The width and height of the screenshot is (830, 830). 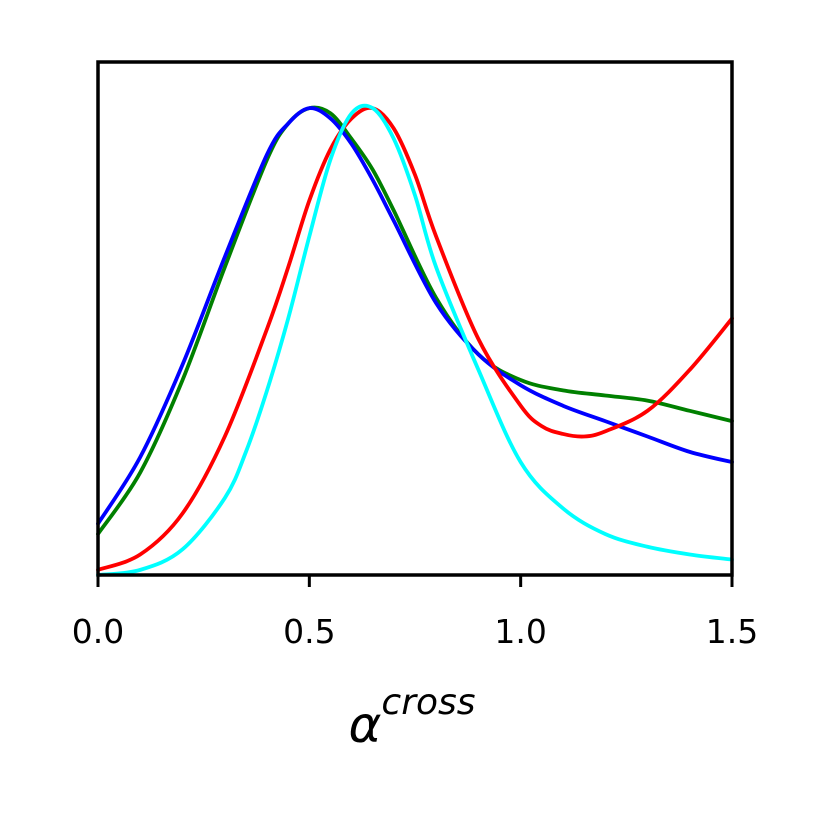 What do you see at coordinates (415, 631) in the screenshot?
I see `x-axis-tick-labels: 0.0 0.5 1.0 1.5` at bounding box center [415, 631].